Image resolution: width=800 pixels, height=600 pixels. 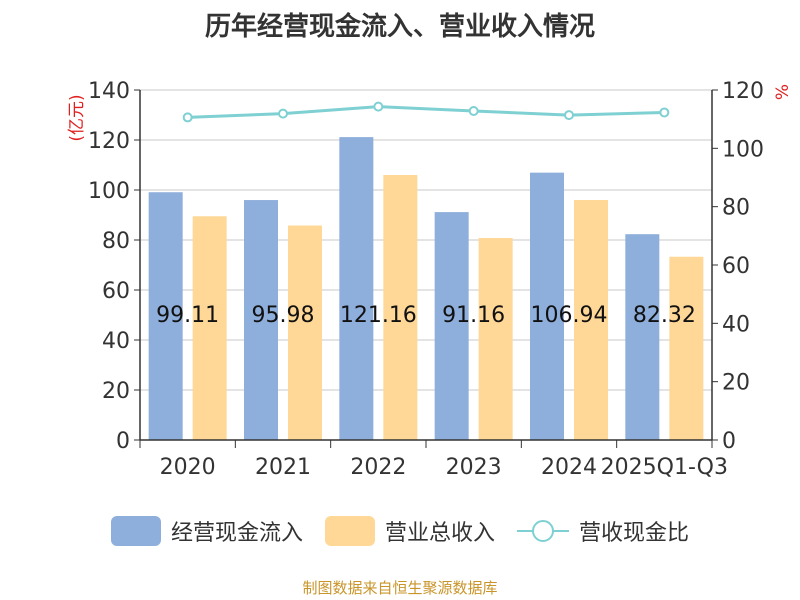 I want to click on legend-label-revenue: 营业总收入, so click(x=439, y=533).